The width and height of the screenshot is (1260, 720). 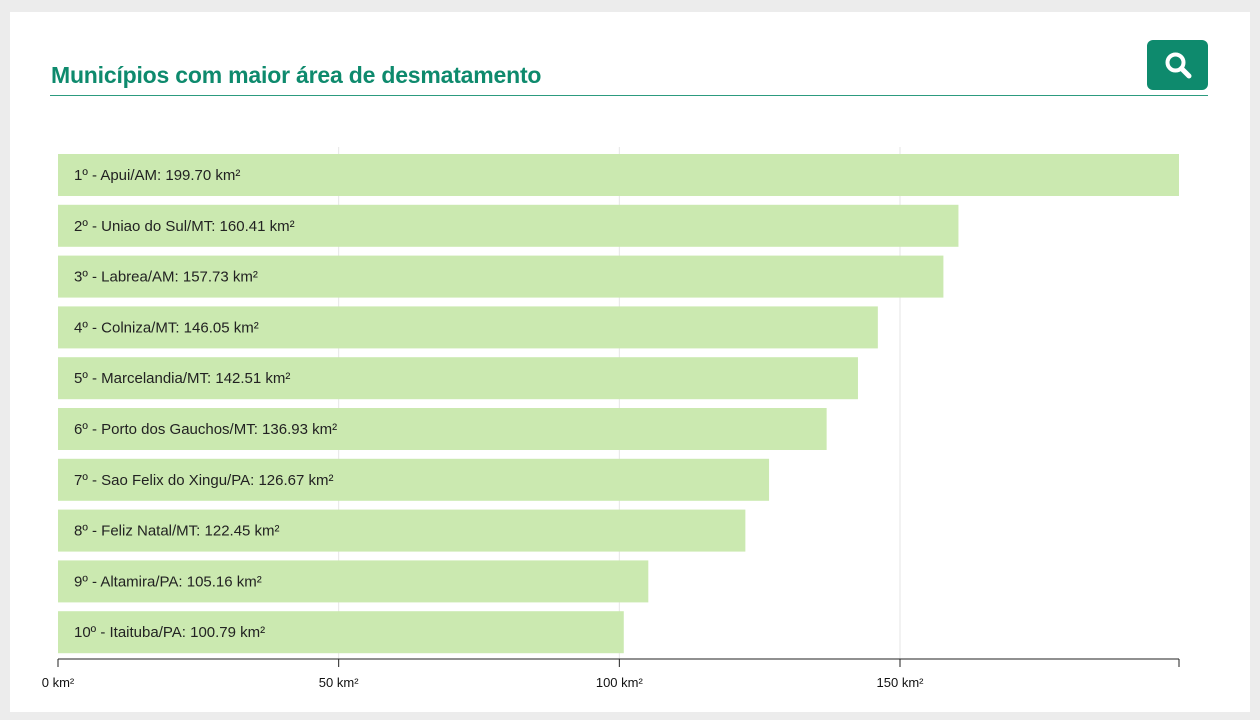 What do you see at coordinates (166, 277) in the screenshot?
I see `bar-label-3: 3º - Labrea/AM: 157.73 km²` at bounding box center [166, 277].